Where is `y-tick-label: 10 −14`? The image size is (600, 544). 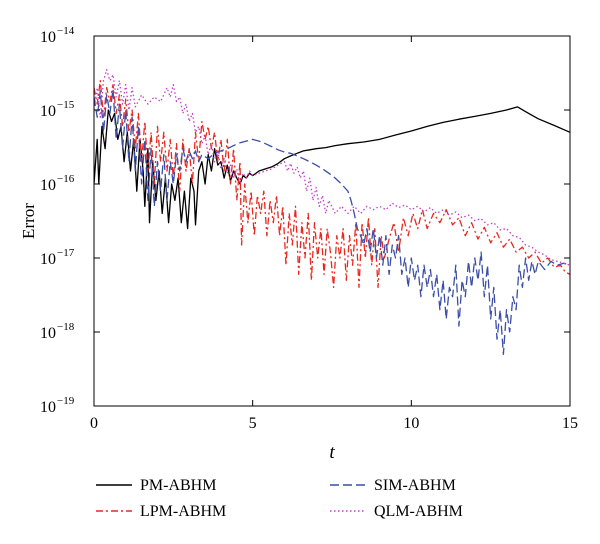 y-tick-label: 10 −14 is located at coordinates (57, 35).